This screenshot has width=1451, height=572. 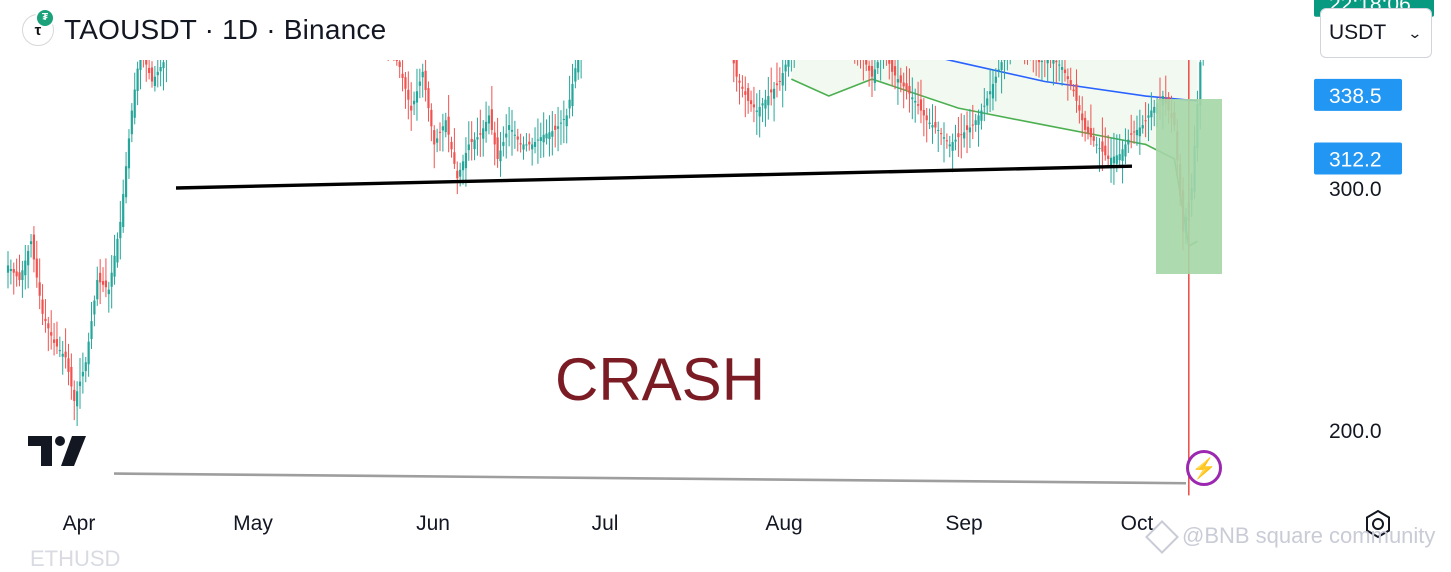 What do you see at coordinates (1415, 32) in the screenshot?
I see `chevron-down-icon: ⌄` at bounding box center [1415, 32].